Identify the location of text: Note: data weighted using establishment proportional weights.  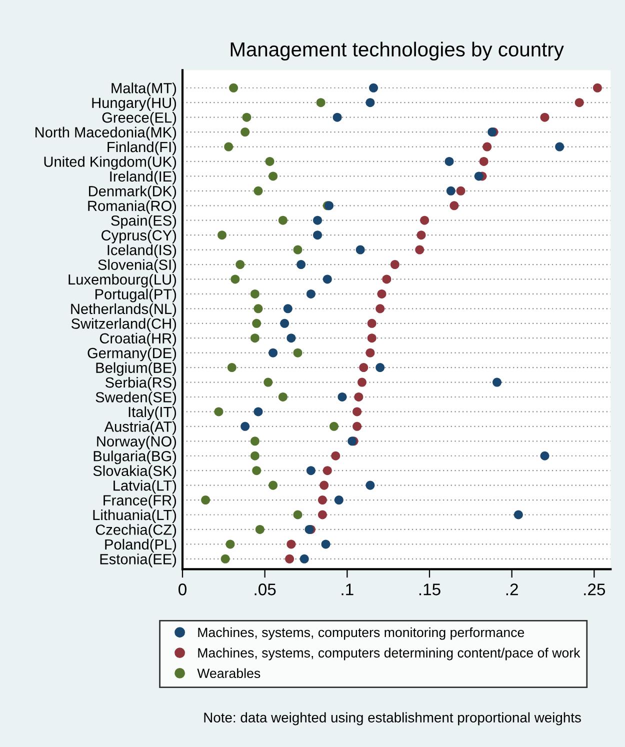
(392, 719).